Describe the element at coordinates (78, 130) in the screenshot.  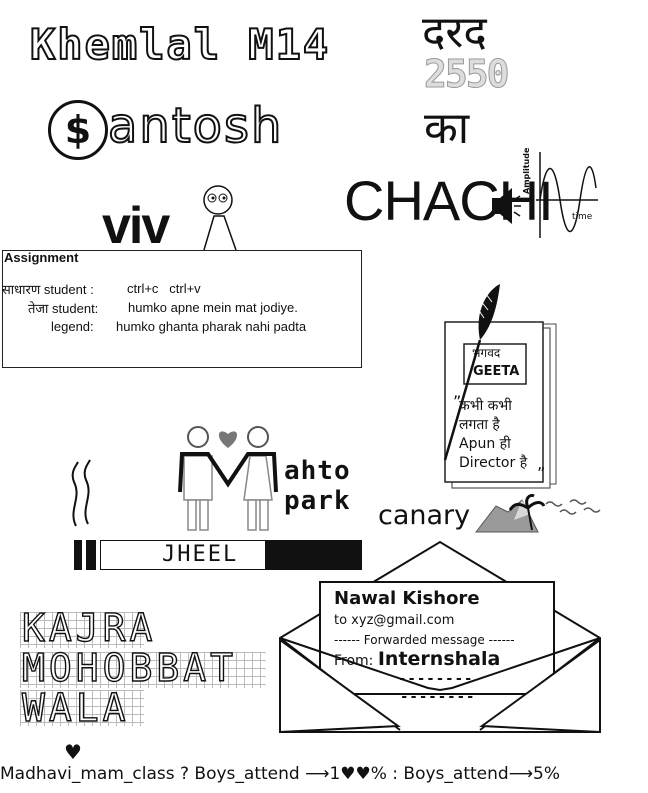
I see `dollar-coin-icon: $` at that location.